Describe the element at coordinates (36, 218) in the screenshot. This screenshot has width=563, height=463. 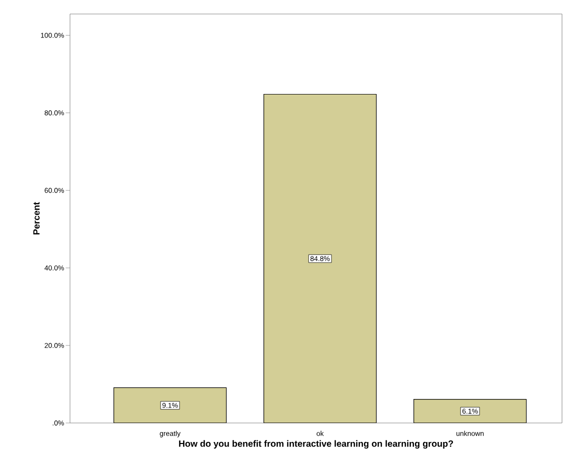
I see `y-axis-title: Percent` at that location.